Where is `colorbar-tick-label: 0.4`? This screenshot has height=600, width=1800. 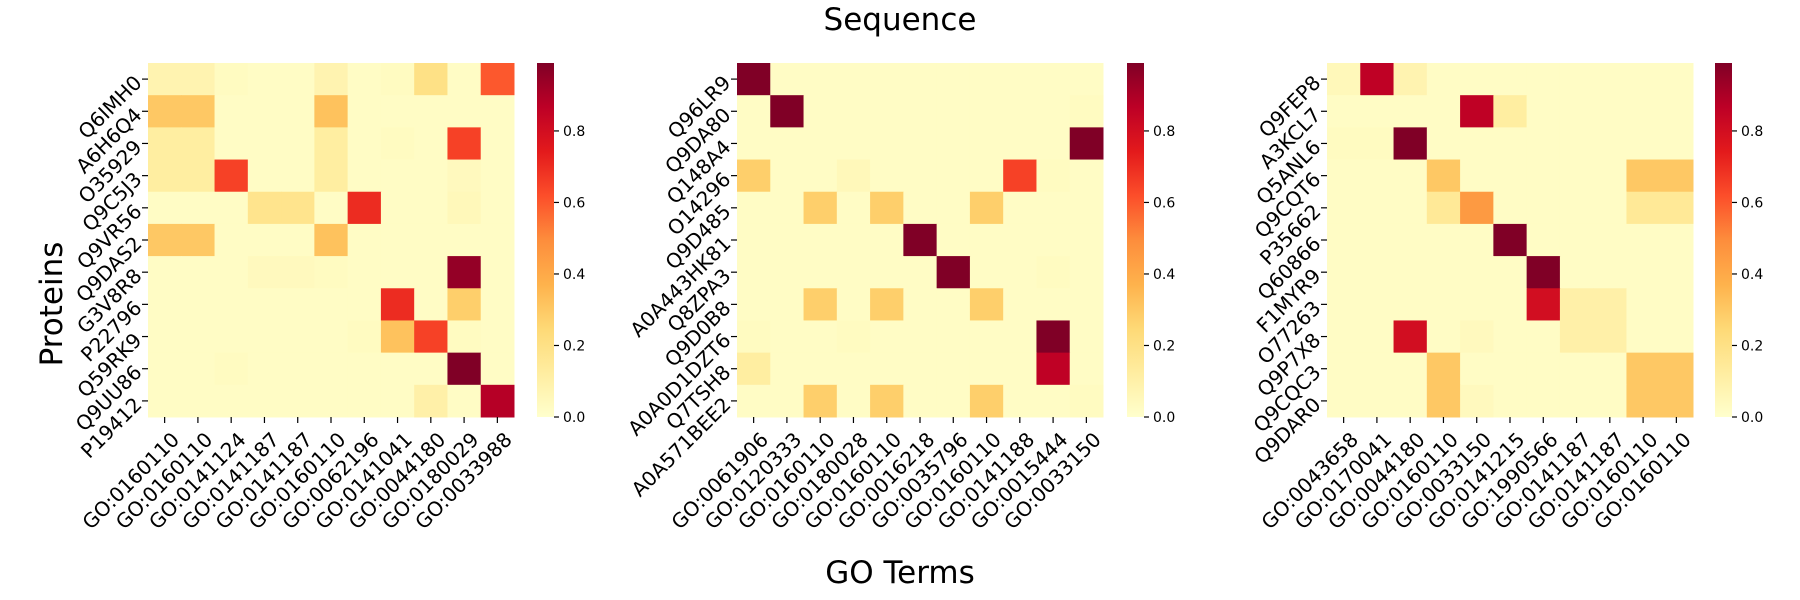
colorbar-tick-label: 0.4 is located at coordinates (574, 275).